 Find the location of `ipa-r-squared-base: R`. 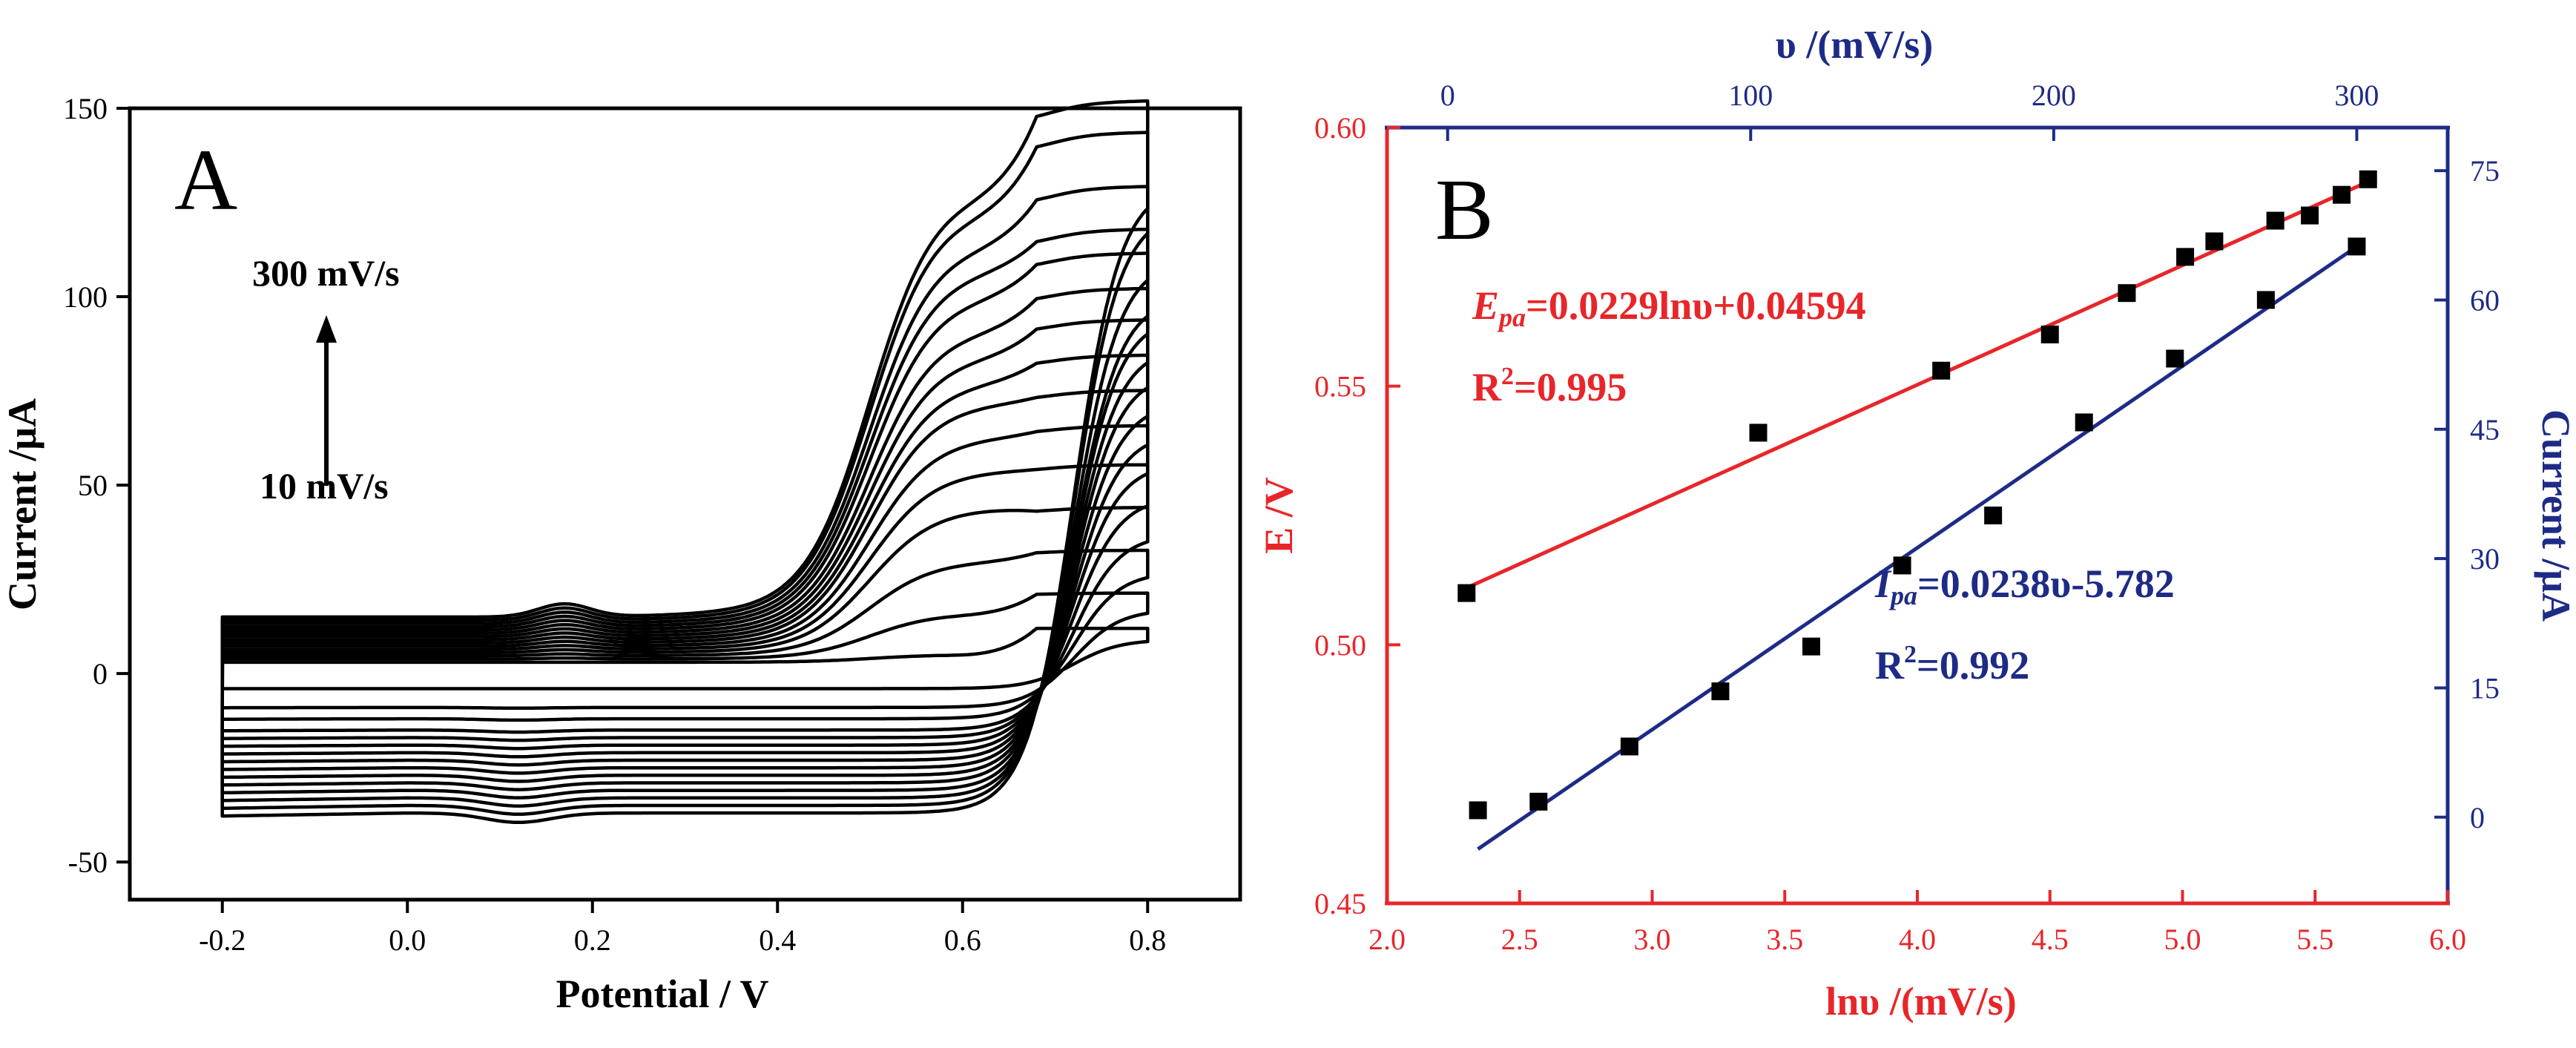

ipa-r-squared-base: R is located at coordinates (1890, 665).